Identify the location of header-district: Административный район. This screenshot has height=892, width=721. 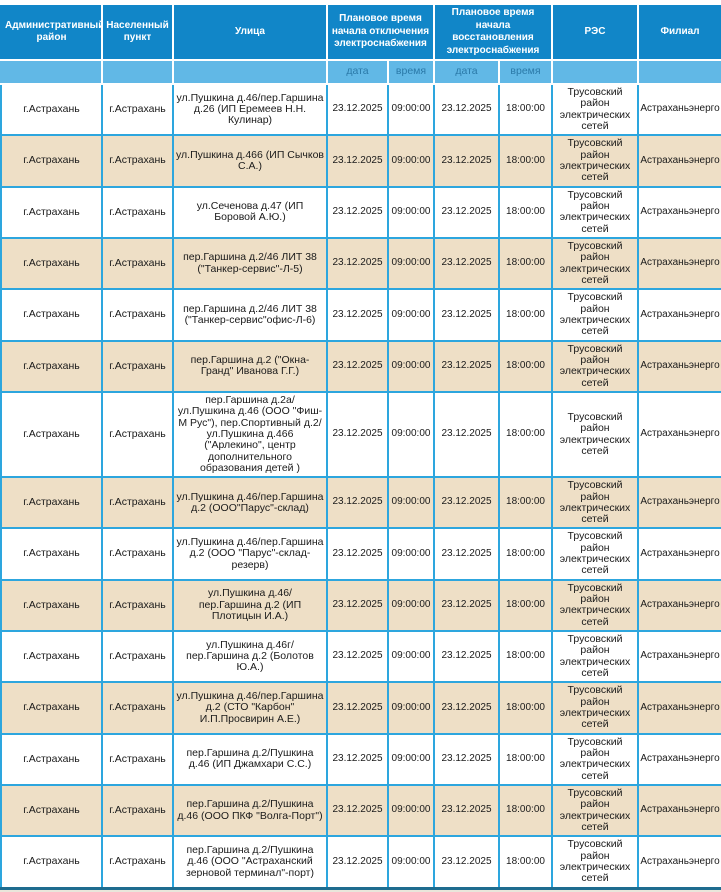
(51, 32).